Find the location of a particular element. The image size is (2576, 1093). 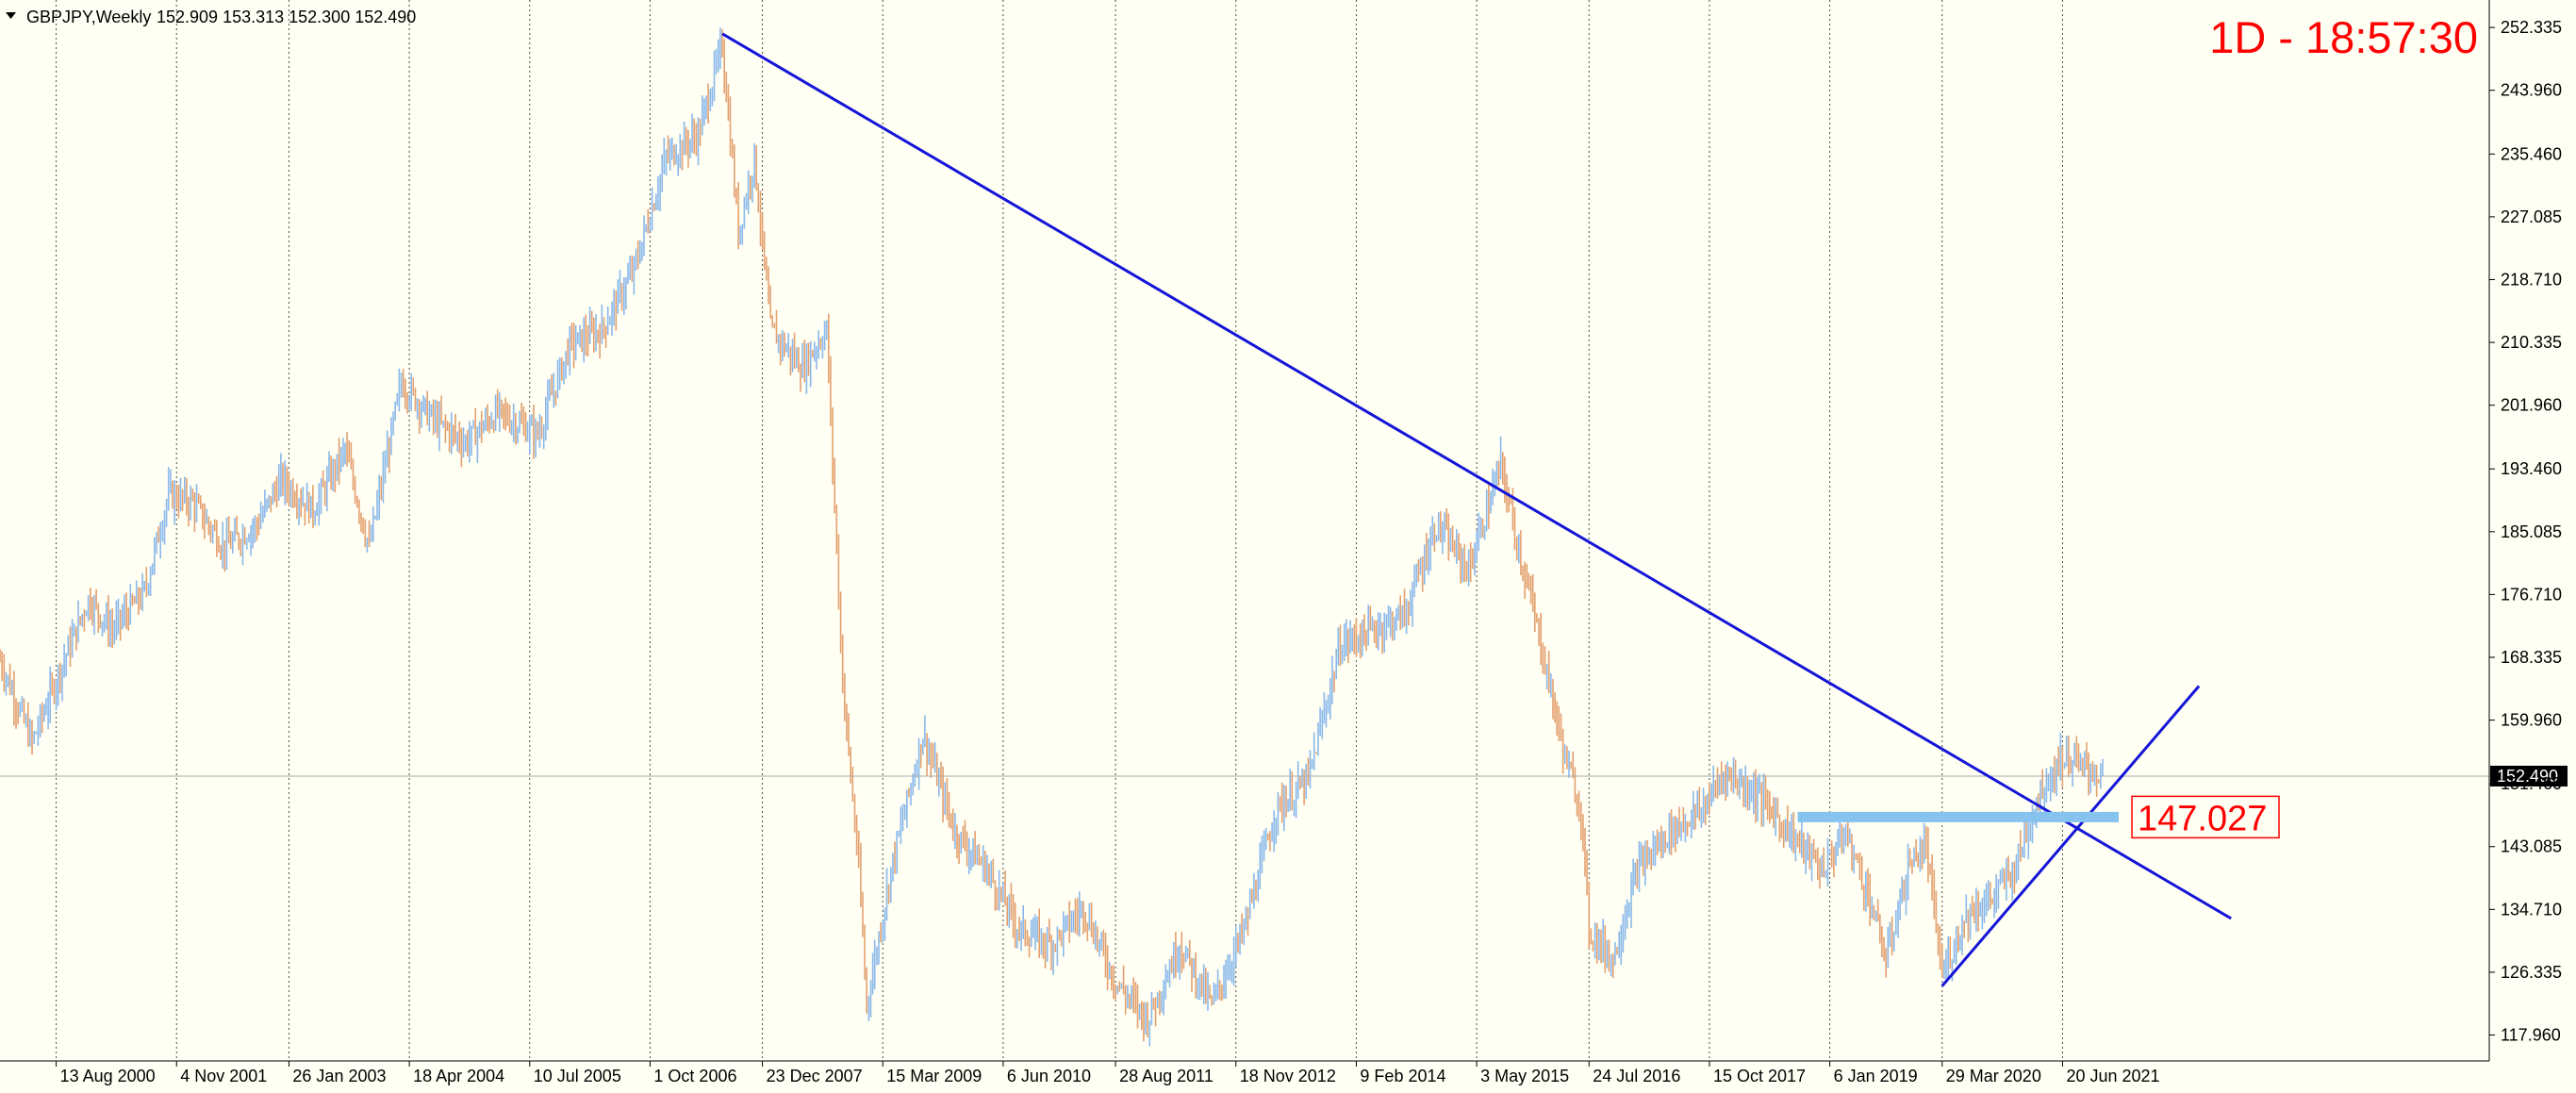

y-tick-label: 235.460 is located at coordinates (2531, 153).